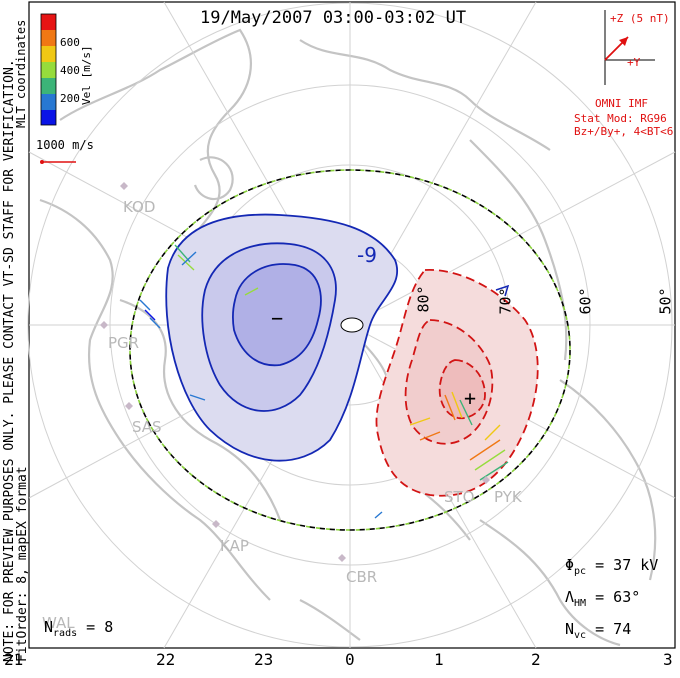 This screenshot has width=680, height=678. What do you see at coordinates (147, 427) in the screenshot?
I see `station-sas: SAS` at bounding box center [147, 427].